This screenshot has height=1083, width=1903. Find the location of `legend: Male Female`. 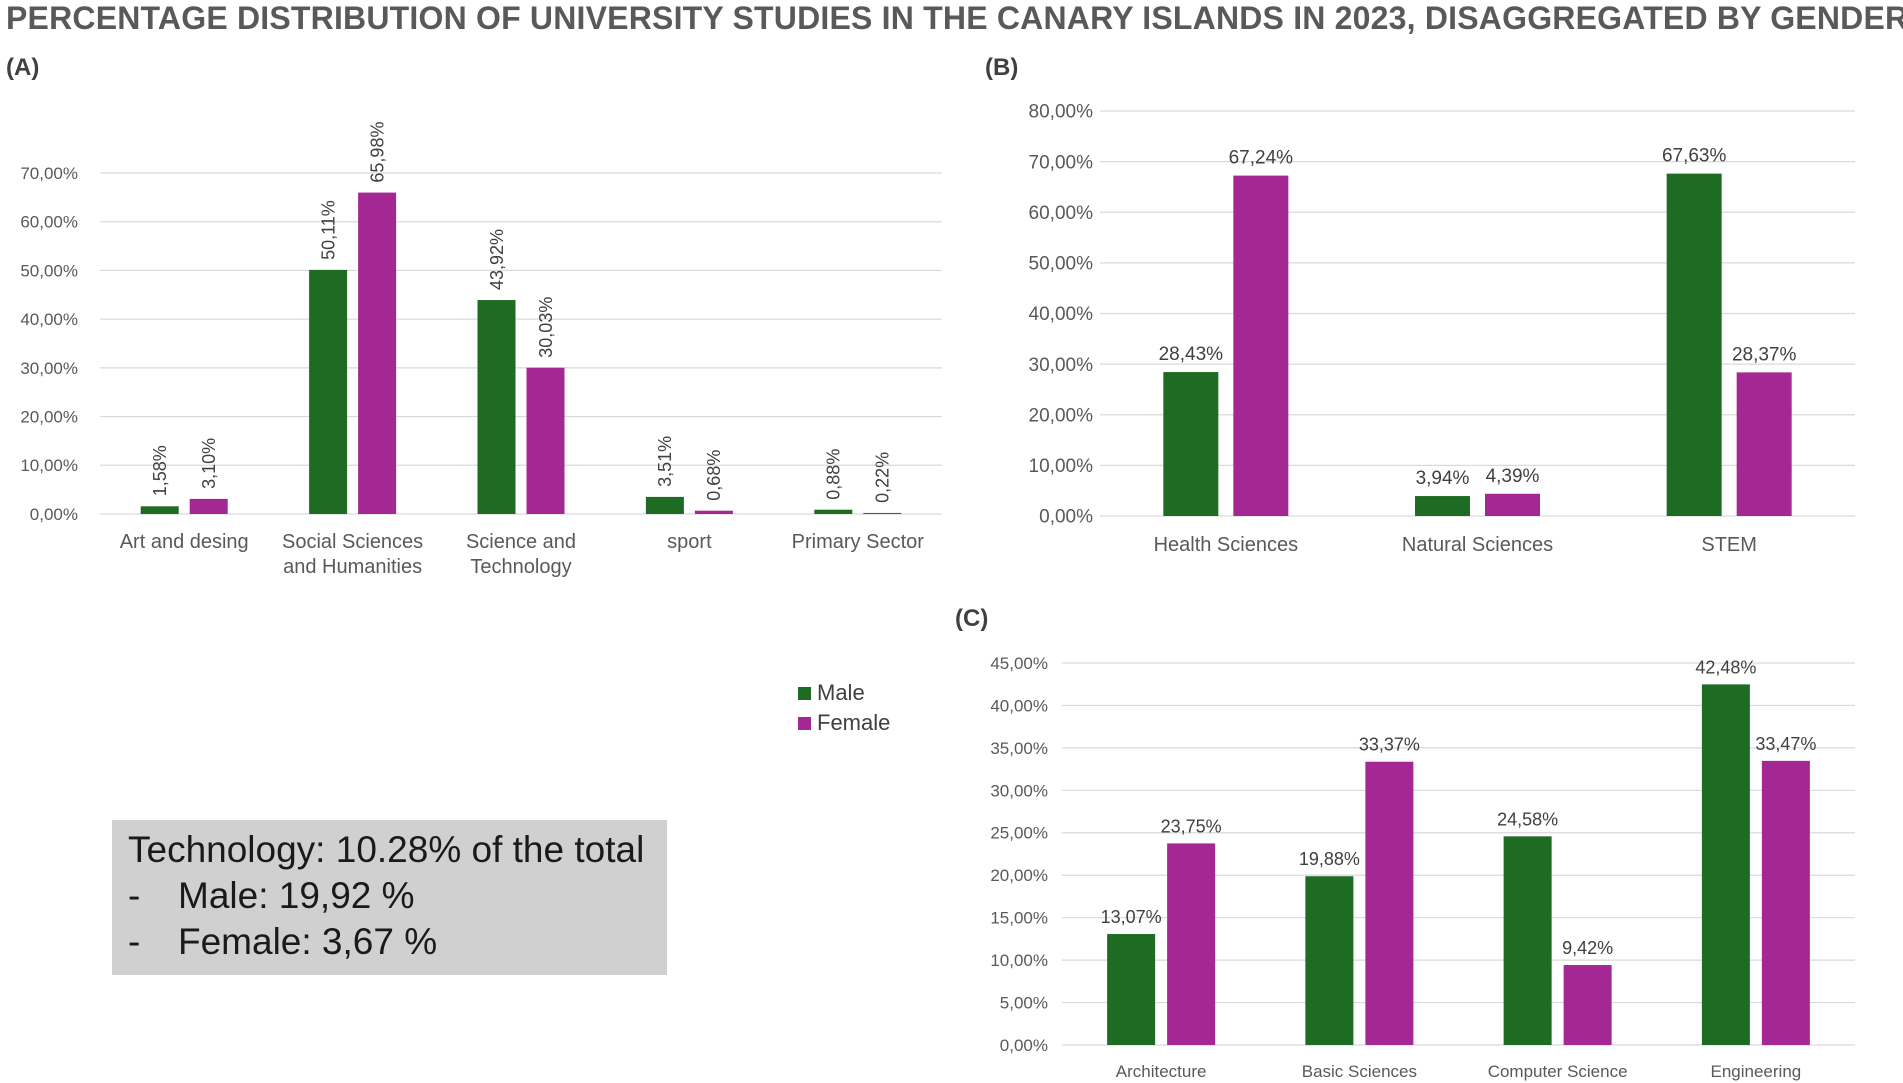

legend: Male Female is located at coordinates (844, 708).